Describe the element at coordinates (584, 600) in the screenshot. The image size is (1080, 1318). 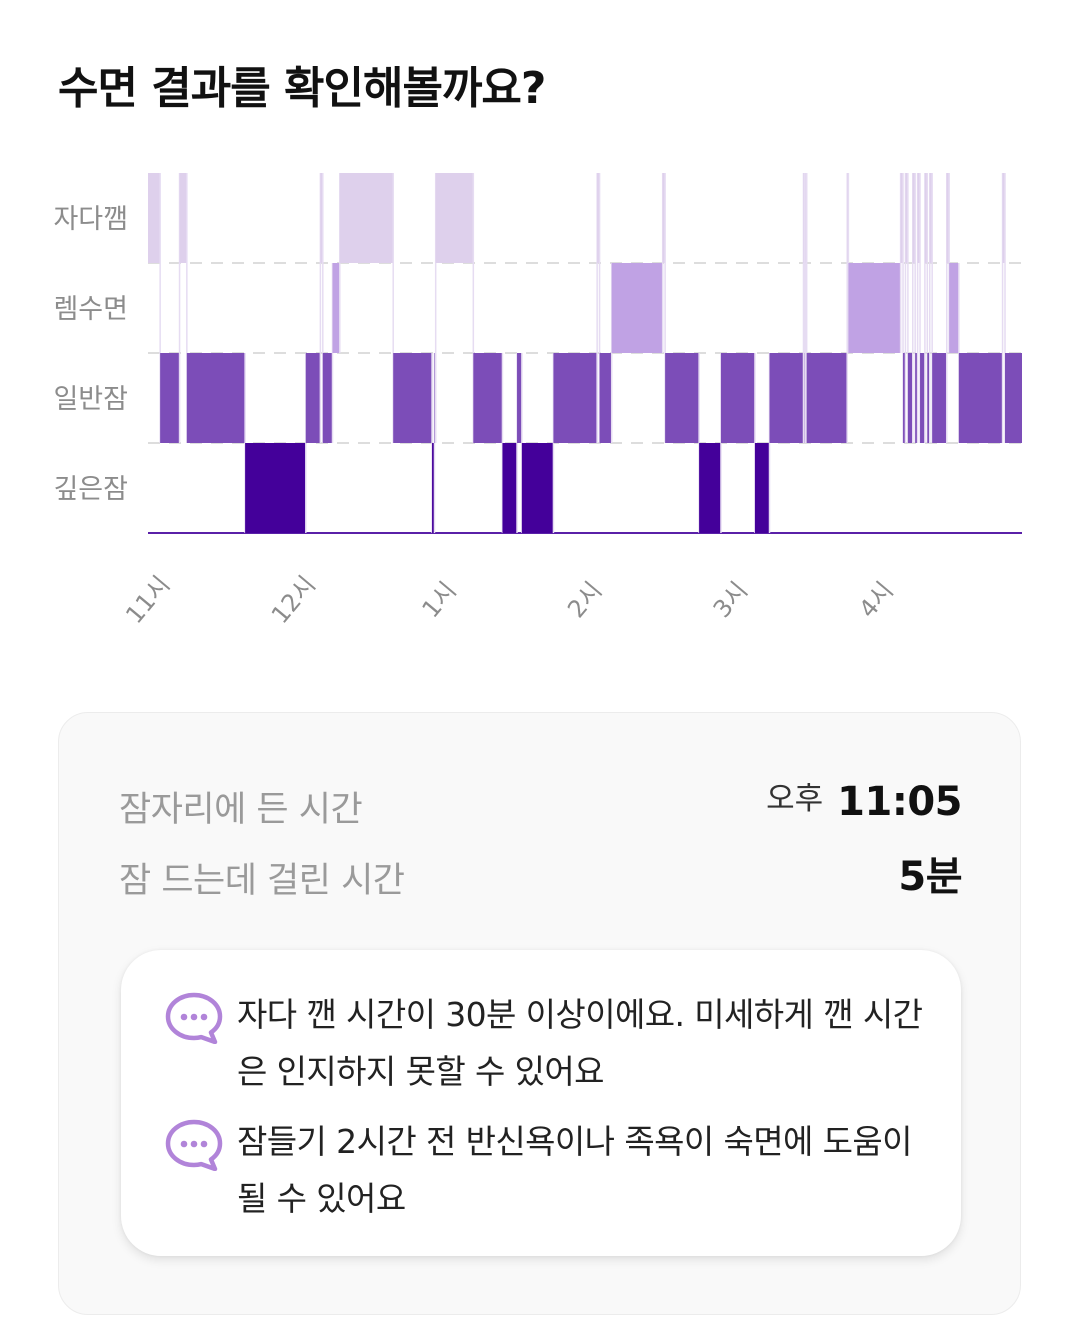
I see `x-tick-label: 2시` at that location.